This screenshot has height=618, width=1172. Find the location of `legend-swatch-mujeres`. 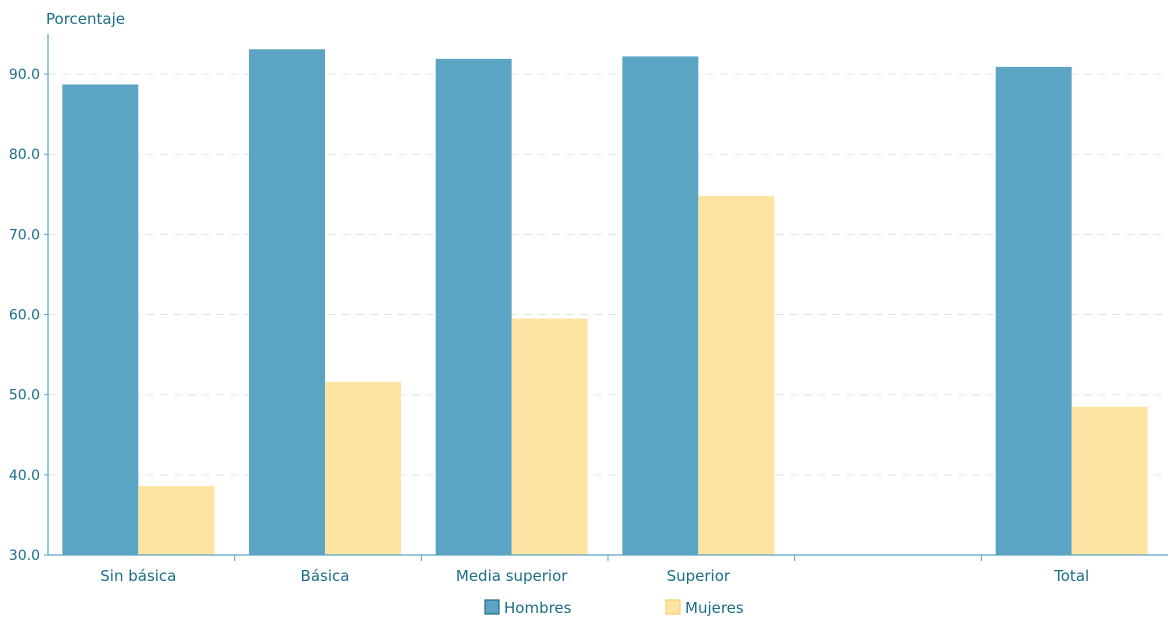

legend-swatch-mujeres is located at coordinates (673, 607).